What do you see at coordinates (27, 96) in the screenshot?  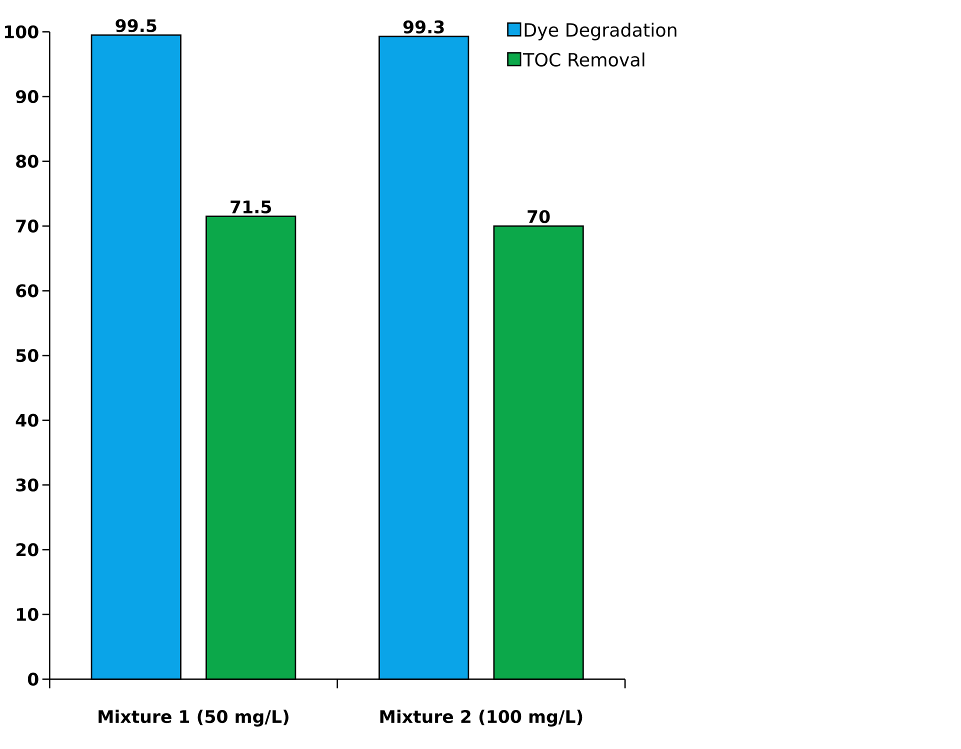 I see `y-tick-label: 90` at bounding box center [27, 96].